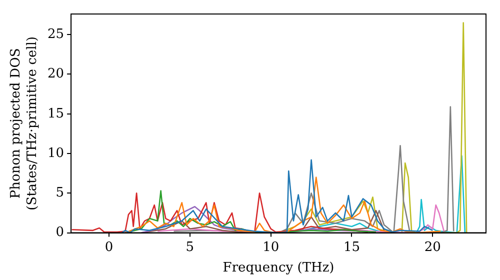 The height and width of the screenshot is (280, 500). I want to click on y-tick-label: 10, so click(55, 153).